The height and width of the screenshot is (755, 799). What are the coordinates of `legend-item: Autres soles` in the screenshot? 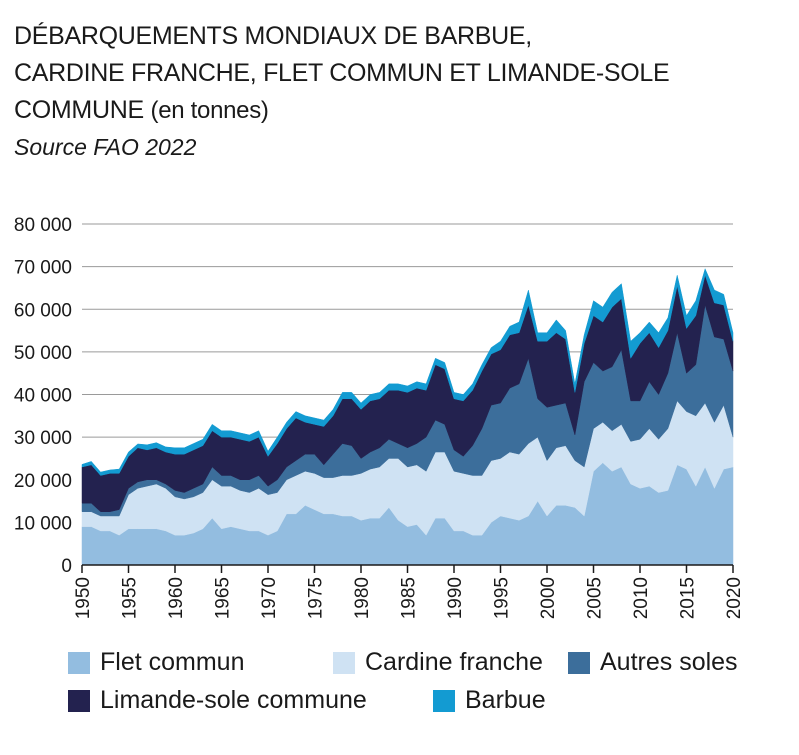 It's located at (653, 662).